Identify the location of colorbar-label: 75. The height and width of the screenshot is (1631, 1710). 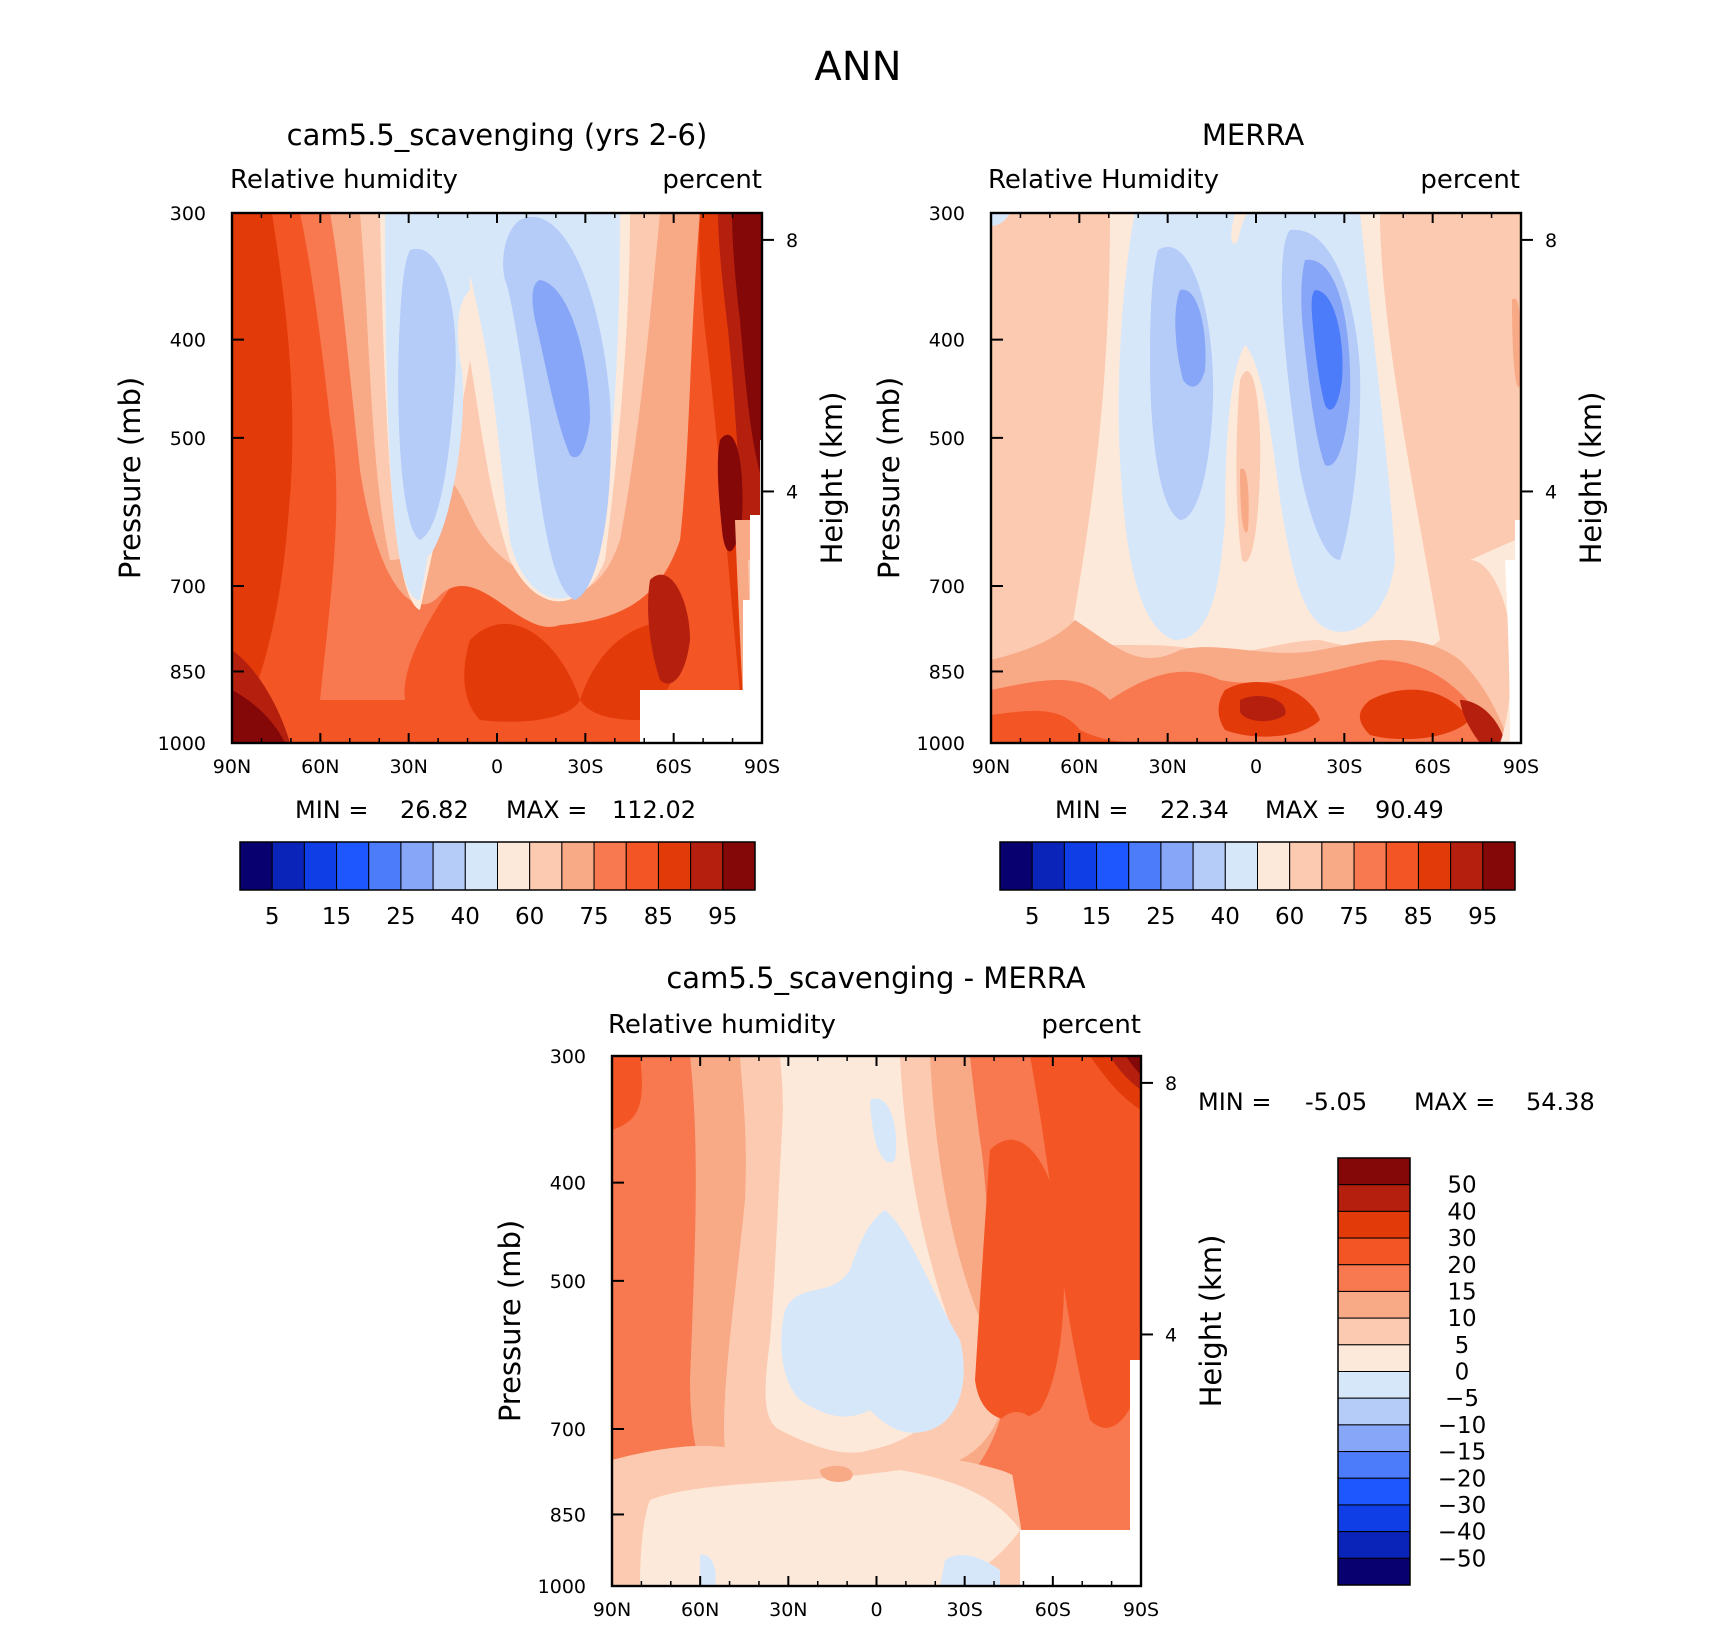
(1353, 917).